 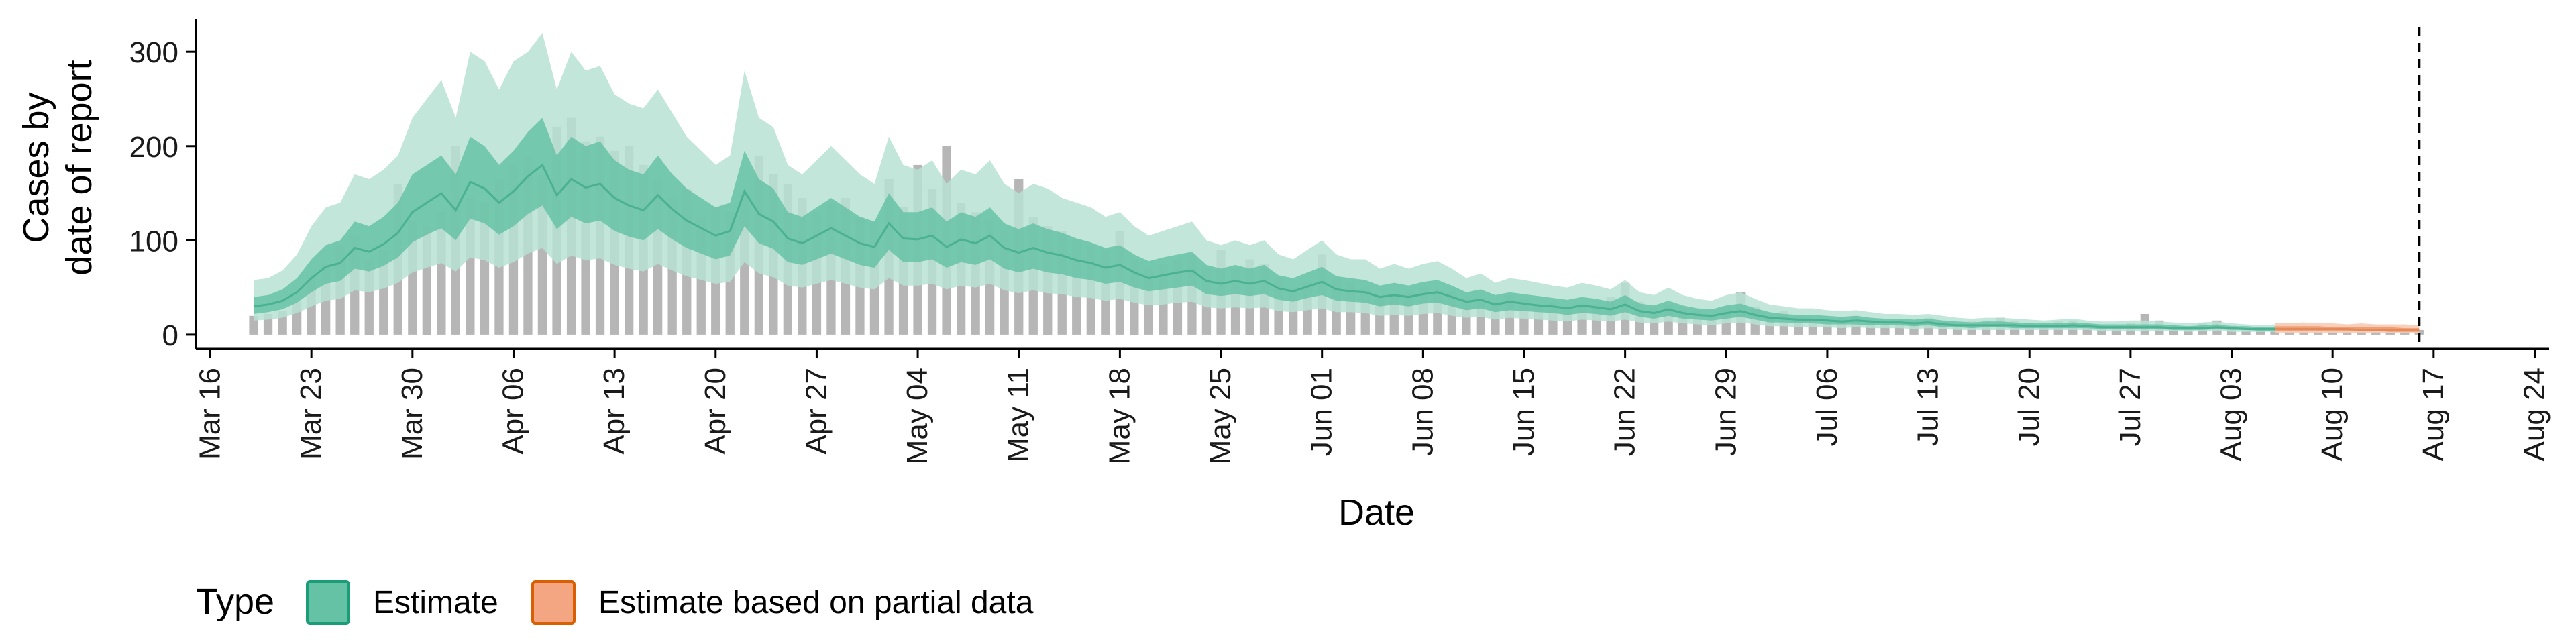 I want to click on x-tick-label: Jul 27, so click(x=2130, y=407).